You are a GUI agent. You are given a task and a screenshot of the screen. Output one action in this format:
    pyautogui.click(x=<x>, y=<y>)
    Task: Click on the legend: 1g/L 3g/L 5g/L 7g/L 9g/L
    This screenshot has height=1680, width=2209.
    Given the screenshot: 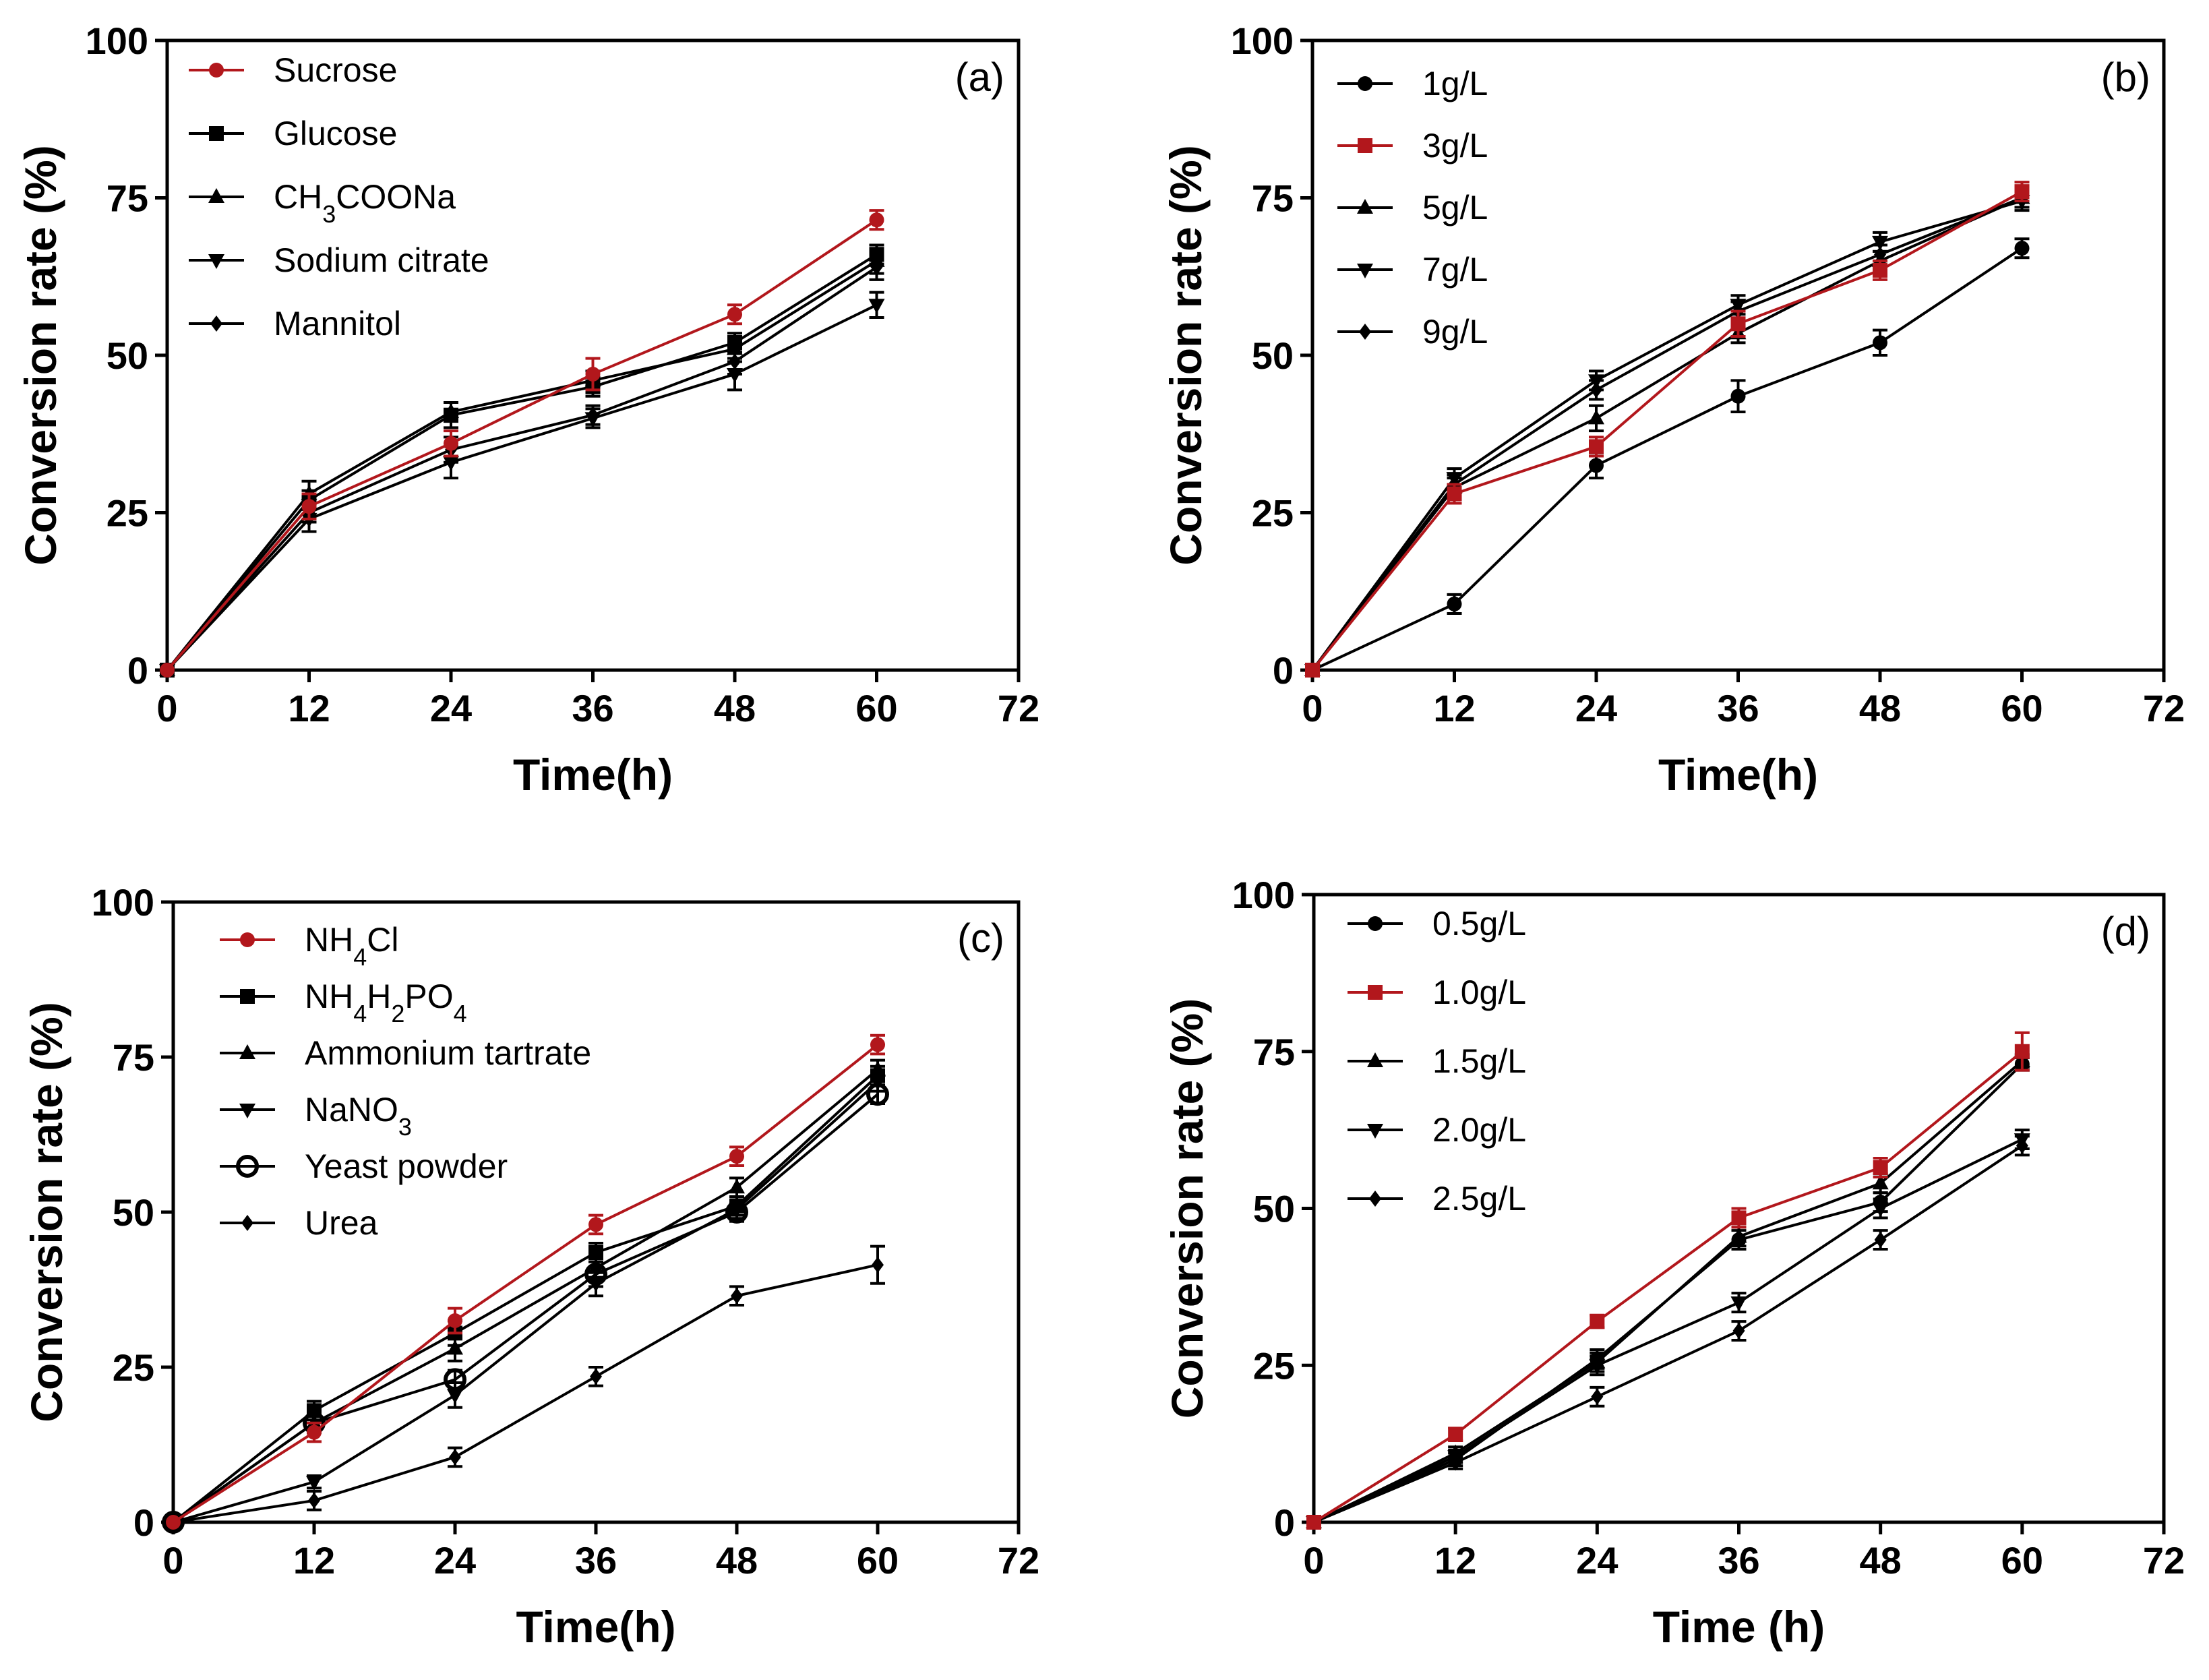 What is the action you would take?
    pyautogui.click(x=1412, y=208)
    